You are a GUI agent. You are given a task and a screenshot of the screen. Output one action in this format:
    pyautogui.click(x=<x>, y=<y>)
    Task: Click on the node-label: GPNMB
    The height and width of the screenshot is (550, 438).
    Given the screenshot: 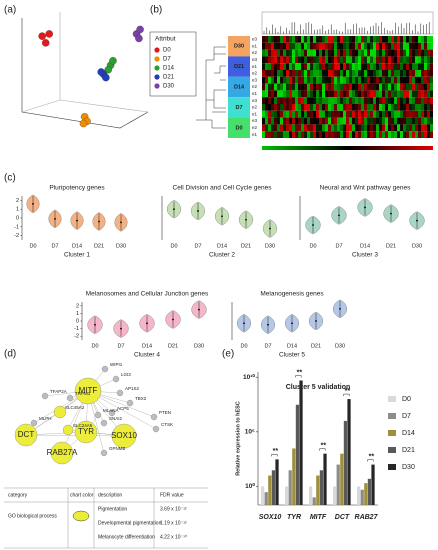 What is the action you would take?
    pyautogui.click(x=117, y=448)
    